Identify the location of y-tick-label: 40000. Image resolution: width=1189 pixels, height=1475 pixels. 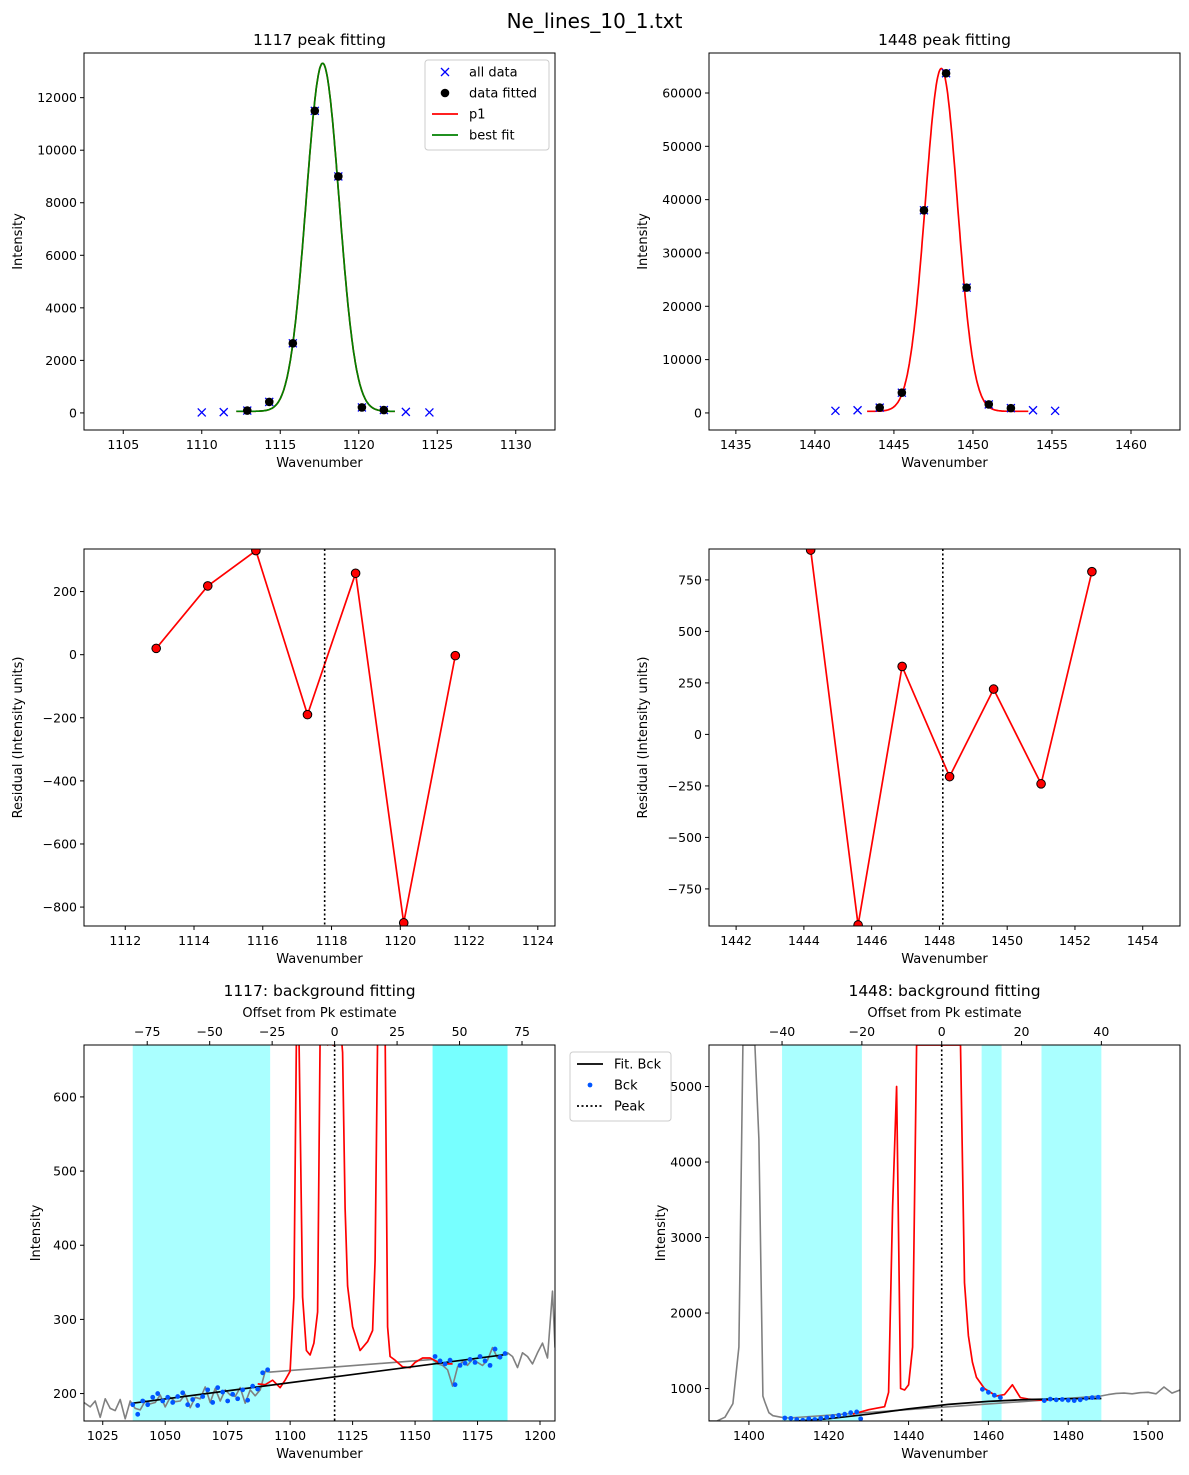
(682, 199).